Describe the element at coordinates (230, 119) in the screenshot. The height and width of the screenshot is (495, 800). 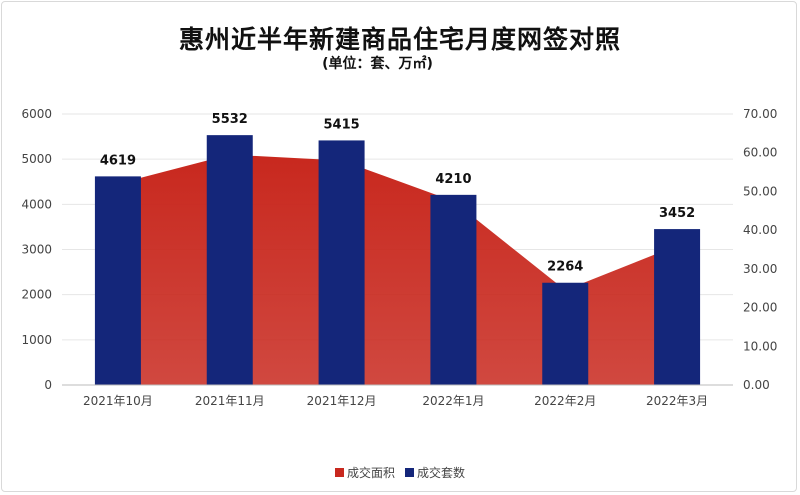
I see `bar-value-label: 5532` at that location.